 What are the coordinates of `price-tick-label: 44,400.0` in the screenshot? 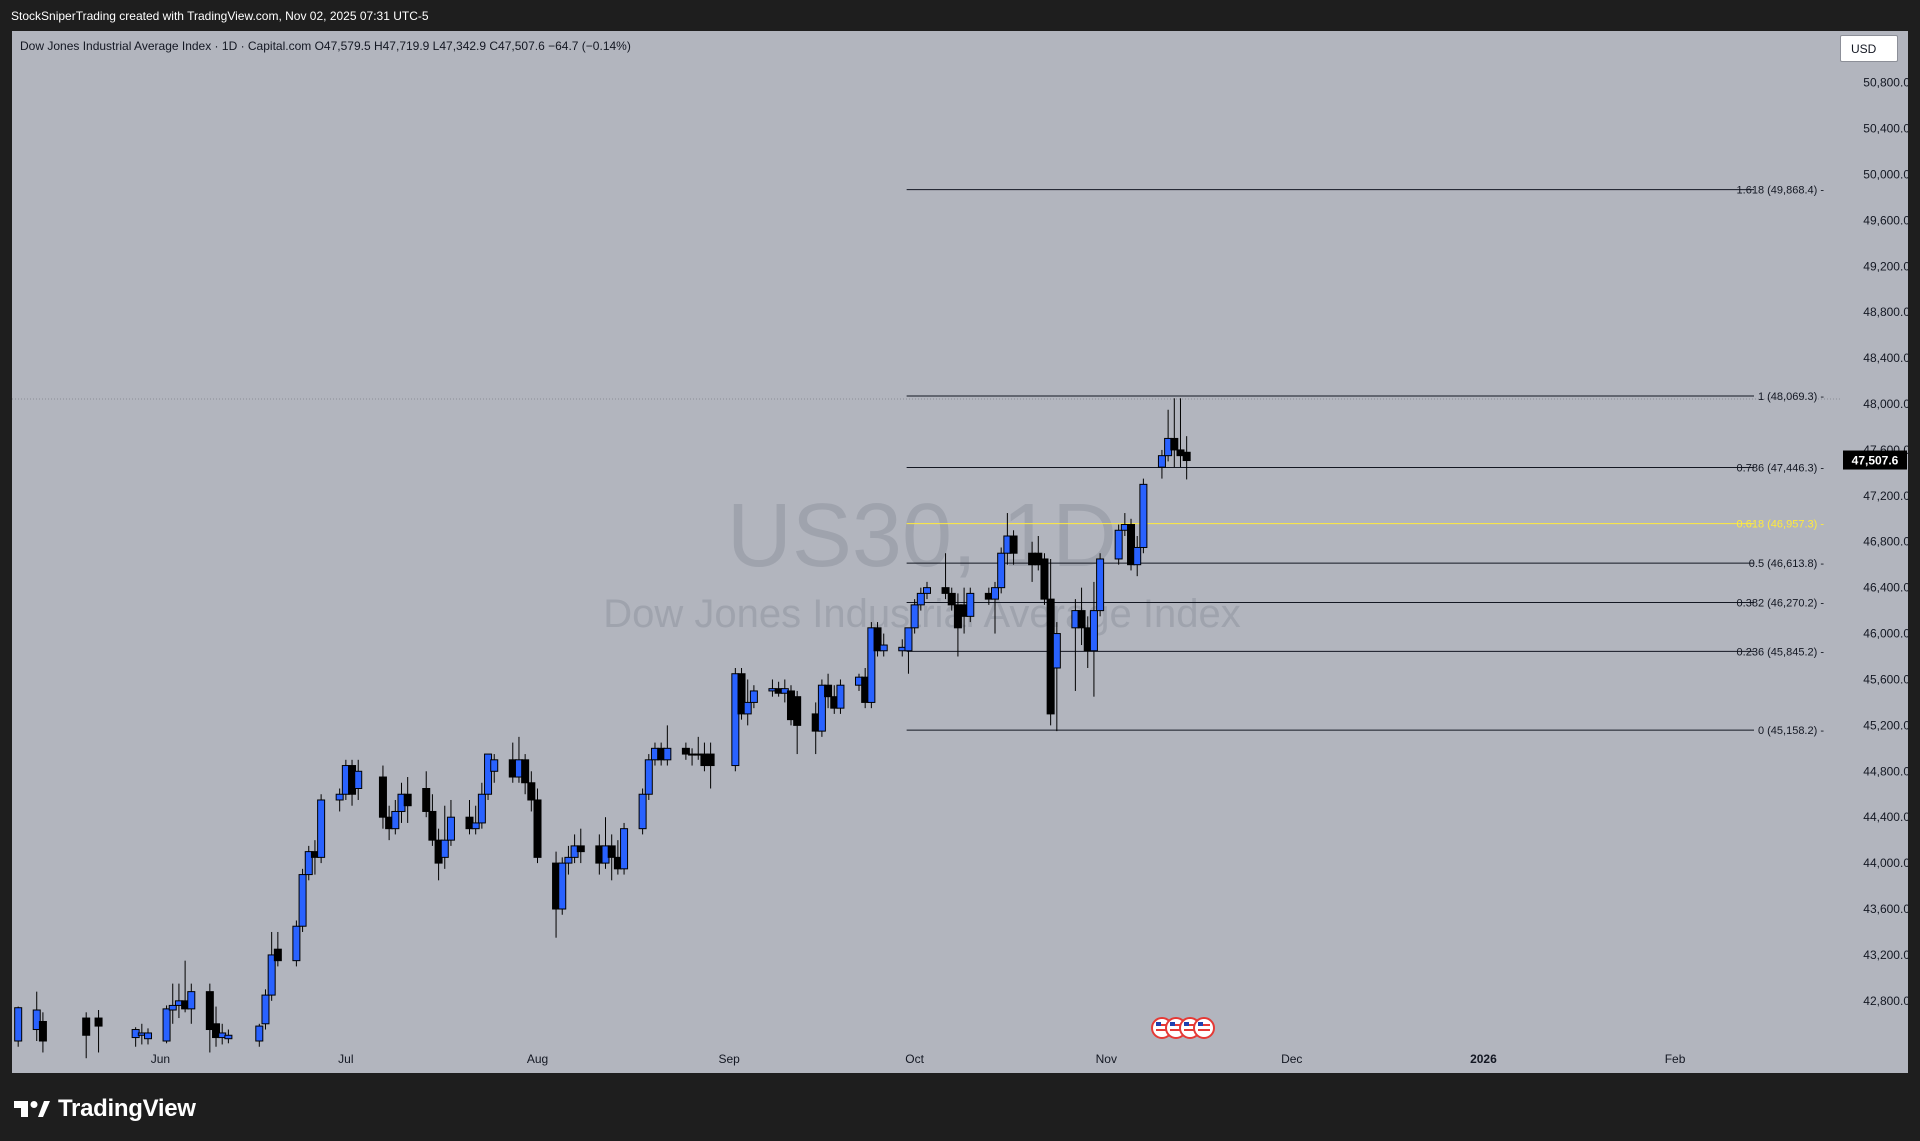 It's located at (1885, 817).